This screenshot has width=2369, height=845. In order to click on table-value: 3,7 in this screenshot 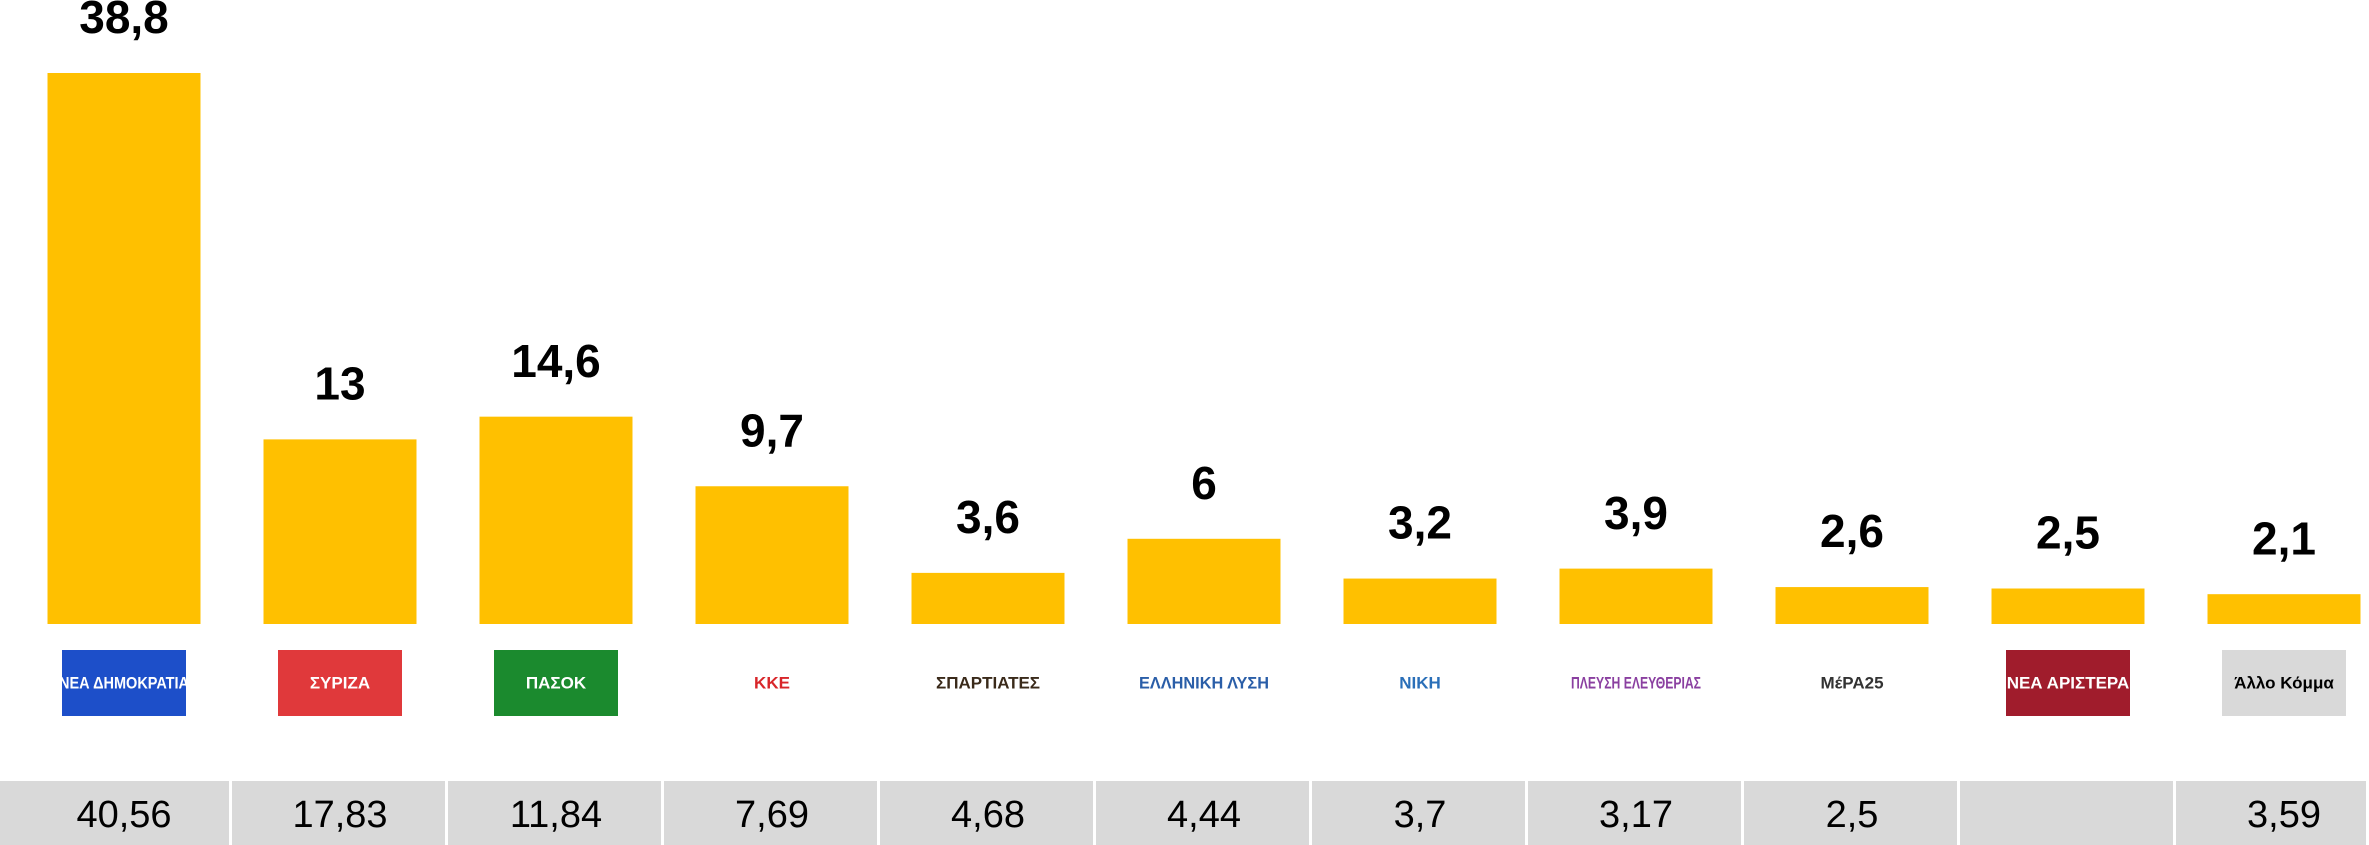, I will do `click(1420, 815)`.